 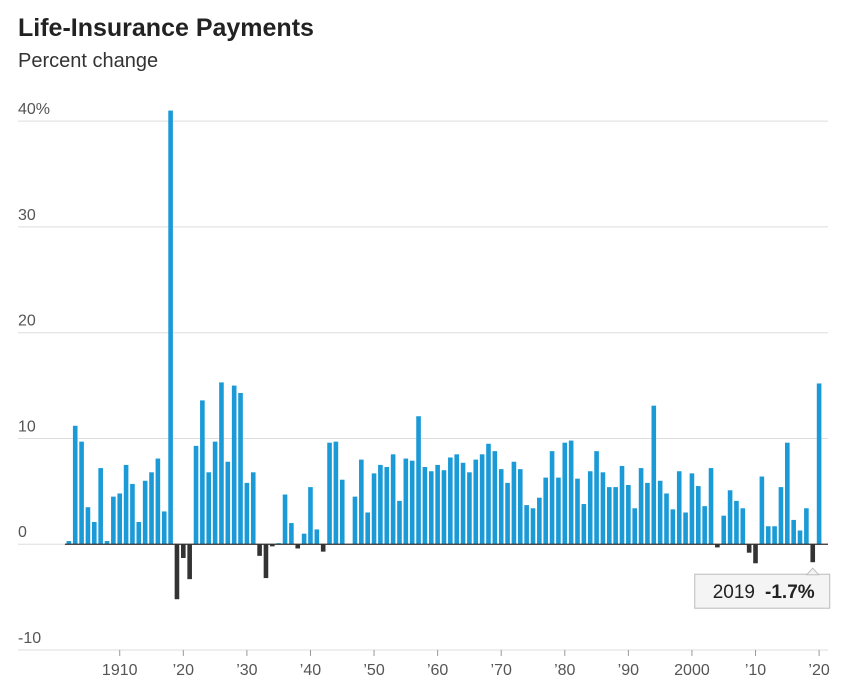 I want to click on y-tick-label: -10, so click(x=29, y=638).